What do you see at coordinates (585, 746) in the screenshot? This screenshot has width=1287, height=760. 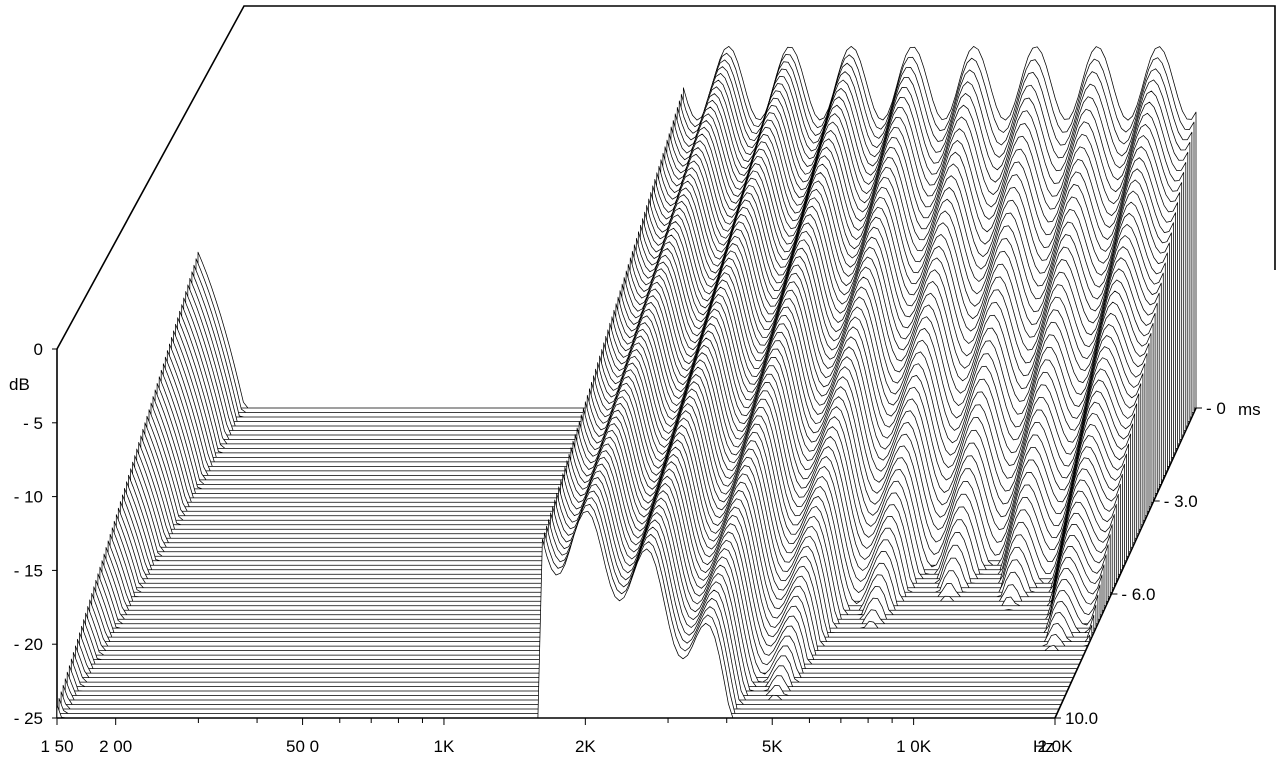 I see `frequency-tick-label: 2K` at bounding box center [585, 746].